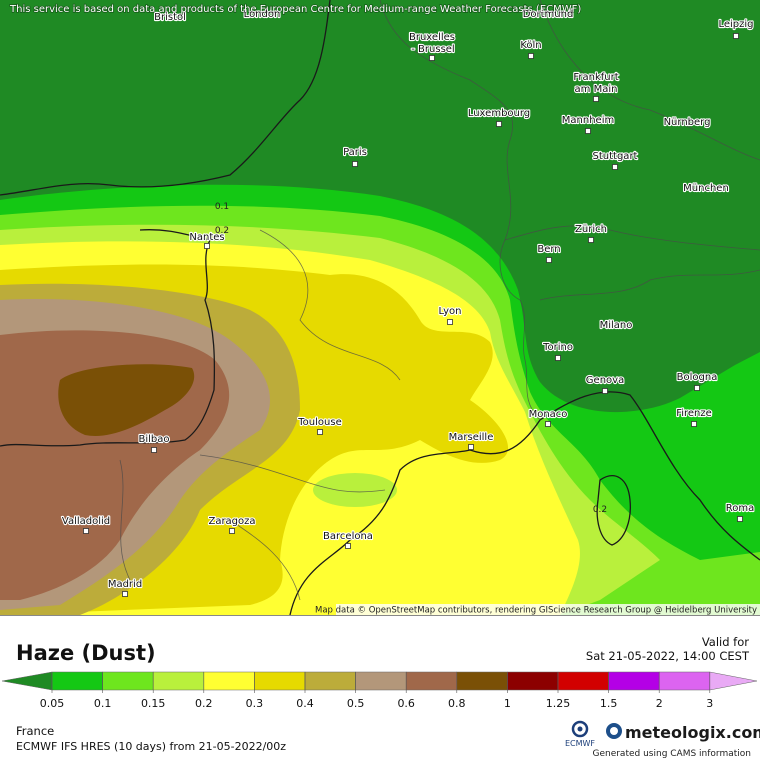 This screenshot has height=760, width=760. What do you see at coordinates (457, 703) in the screenshot?
I see `legend-tick-label: 0.8` at bounding box center [457, 703].